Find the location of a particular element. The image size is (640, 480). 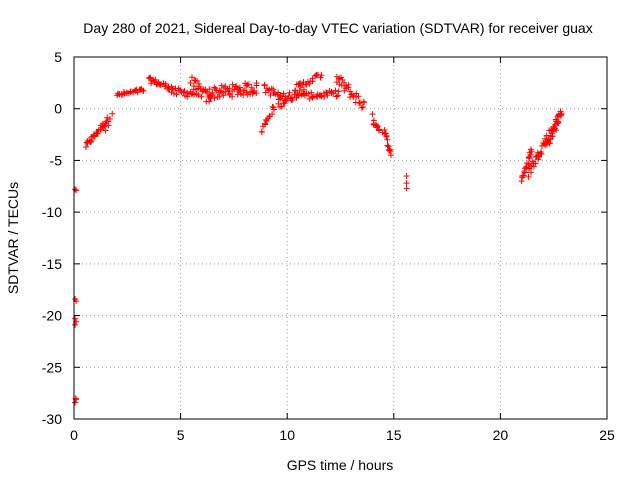

y-axis-label: SDTVAR / TECUs is located at coordinates (13, 238).